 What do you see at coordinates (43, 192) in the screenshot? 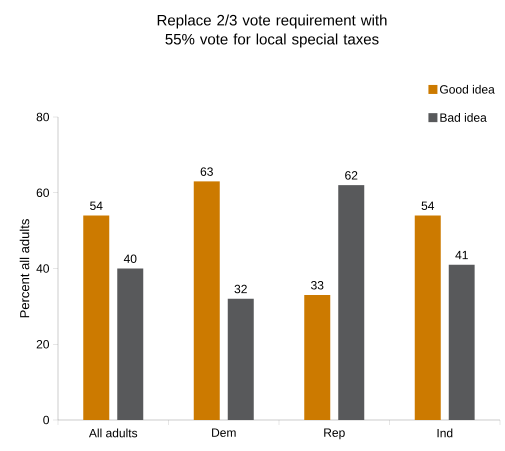
I see `y-tick-label: 60` at bounding box center [43, 192].